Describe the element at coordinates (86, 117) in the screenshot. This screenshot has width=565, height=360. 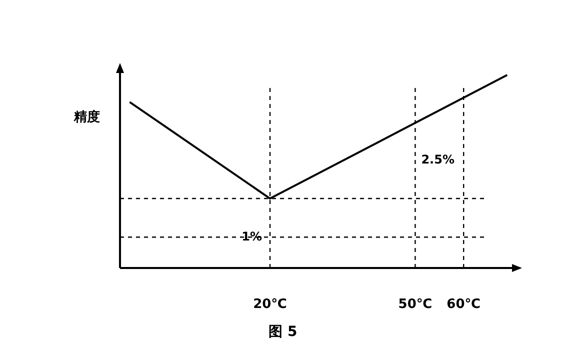
I see `y-axis-title: 精度` at that location.